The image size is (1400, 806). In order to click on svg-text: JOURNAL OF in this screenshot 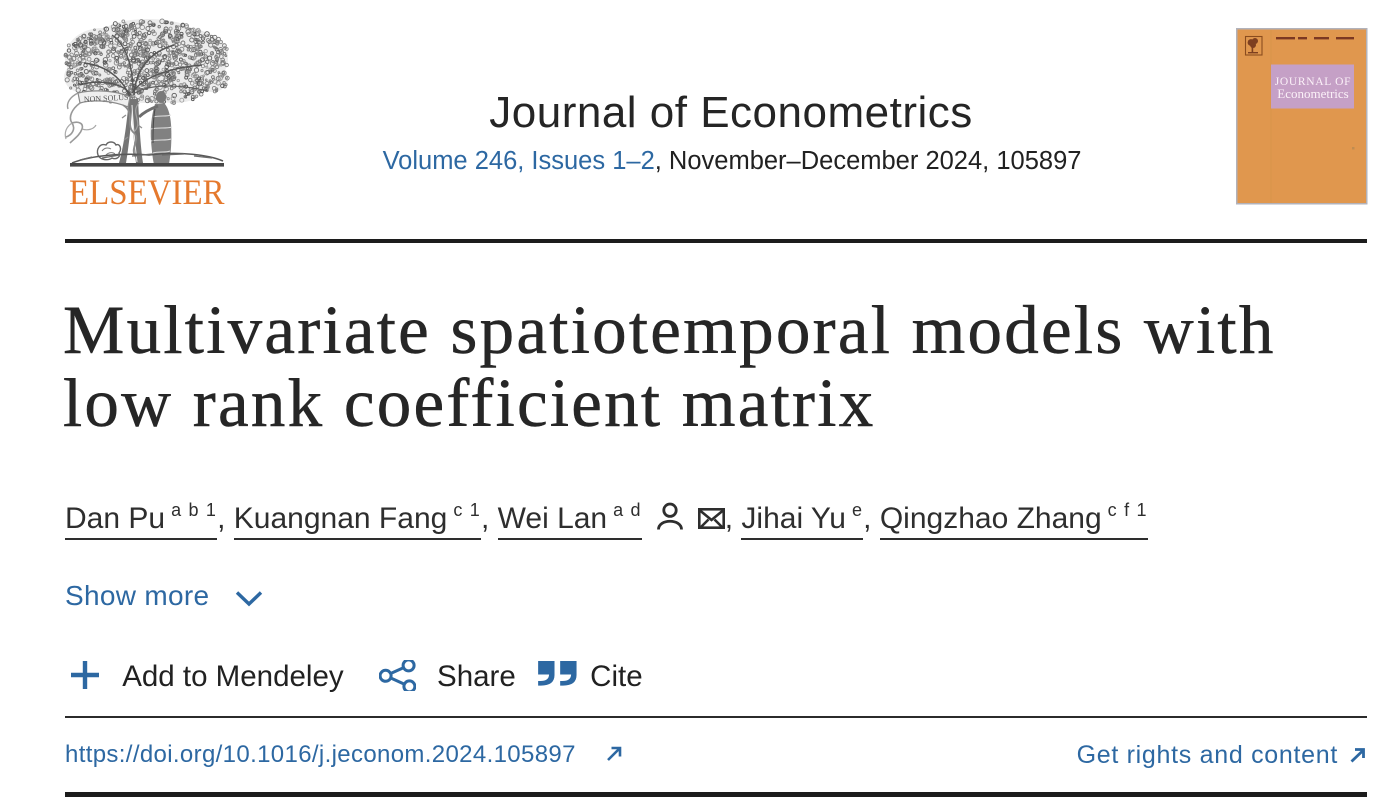, I will do `click(1313, 82)`.